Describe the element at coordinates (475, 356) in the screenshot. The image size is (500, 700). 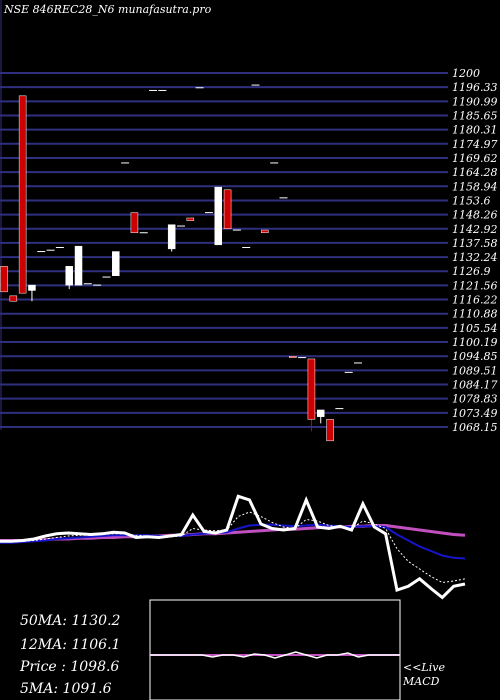
I see `y-tick-label: 1094.85` at that location.